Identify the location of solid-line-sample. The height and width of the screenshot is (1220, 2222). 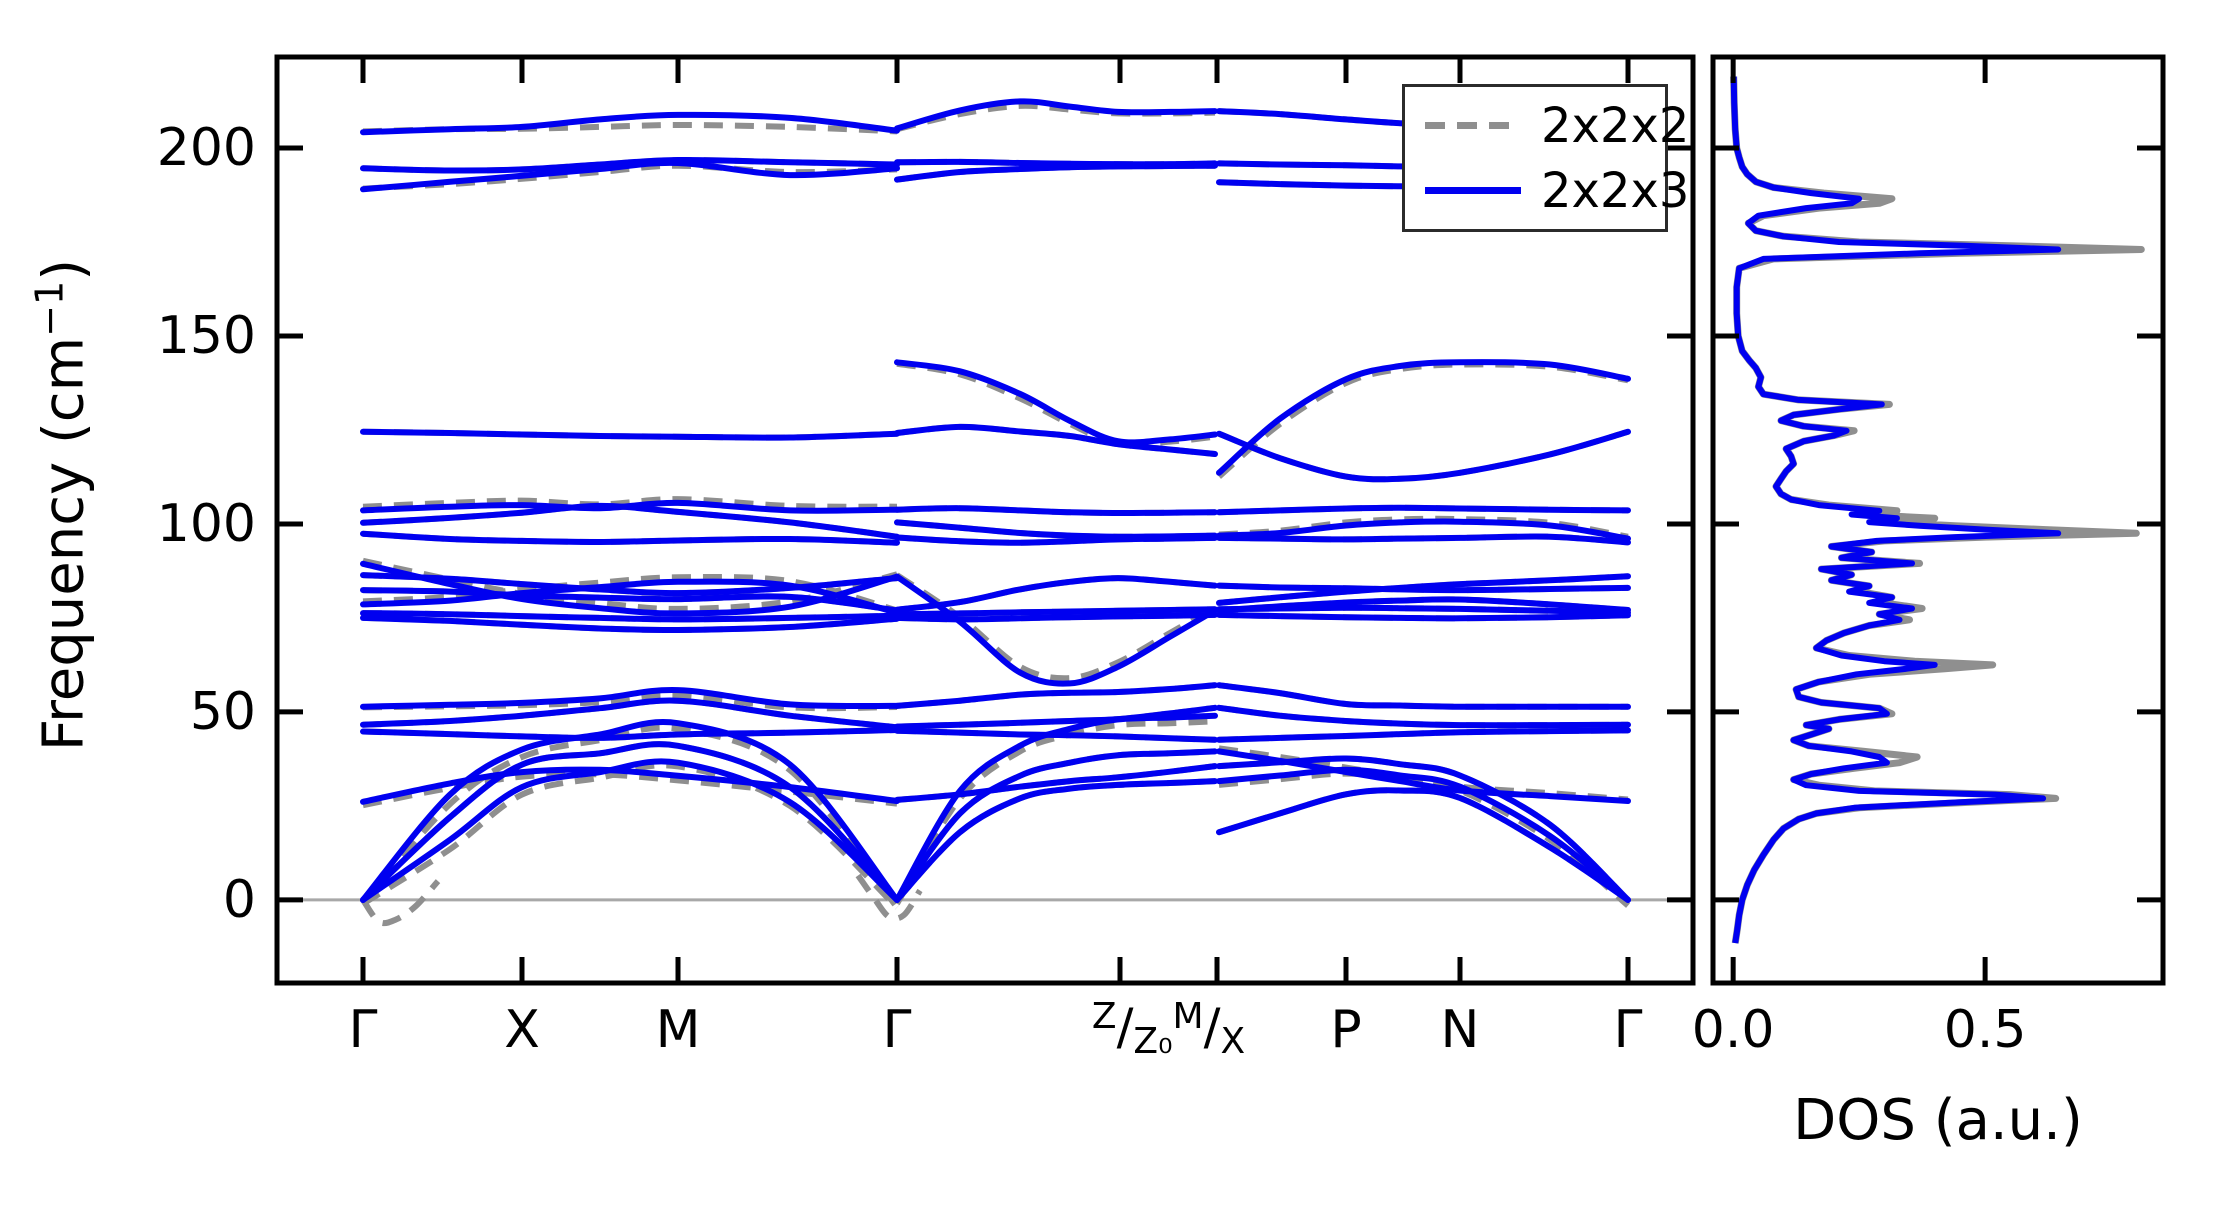
(1473, 190).